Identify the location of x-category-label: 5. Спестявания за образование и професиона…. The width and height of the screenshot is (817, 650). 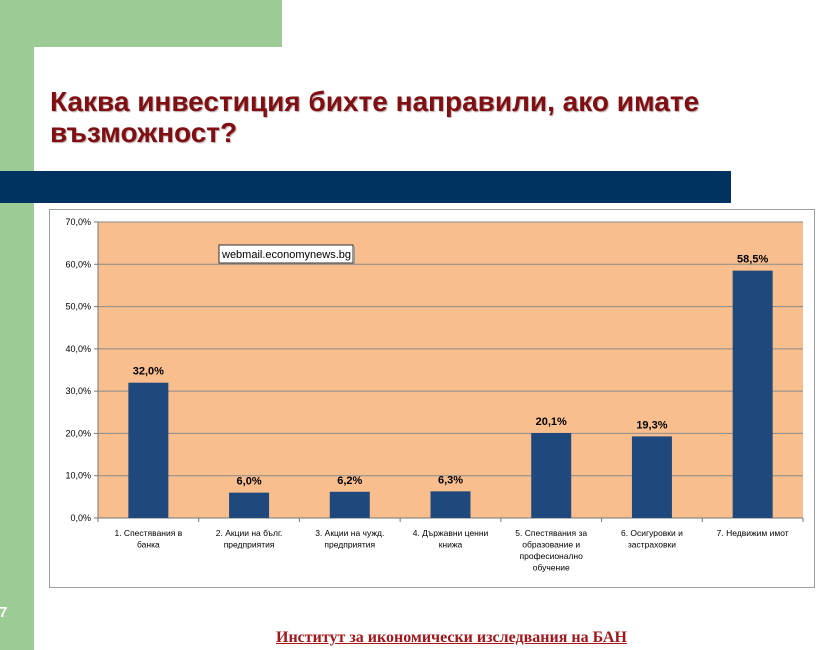
(551, 550).